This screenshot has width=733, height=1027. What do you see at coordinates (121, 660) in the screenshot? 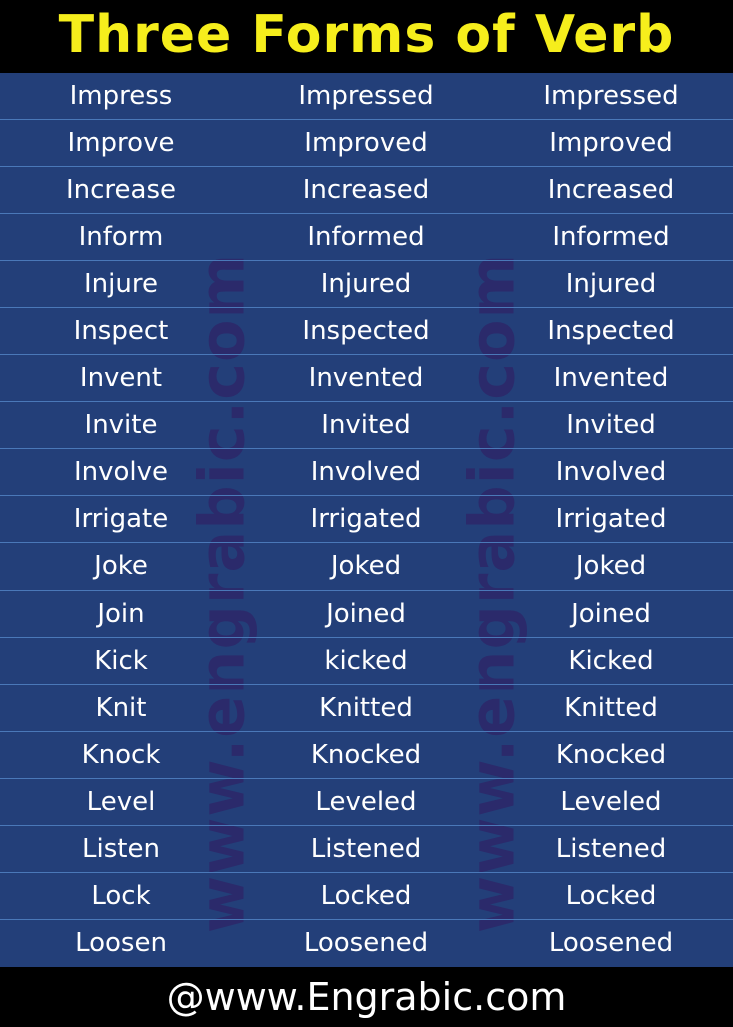
I see `base-form: Kick` at bounding box center [121, 660].